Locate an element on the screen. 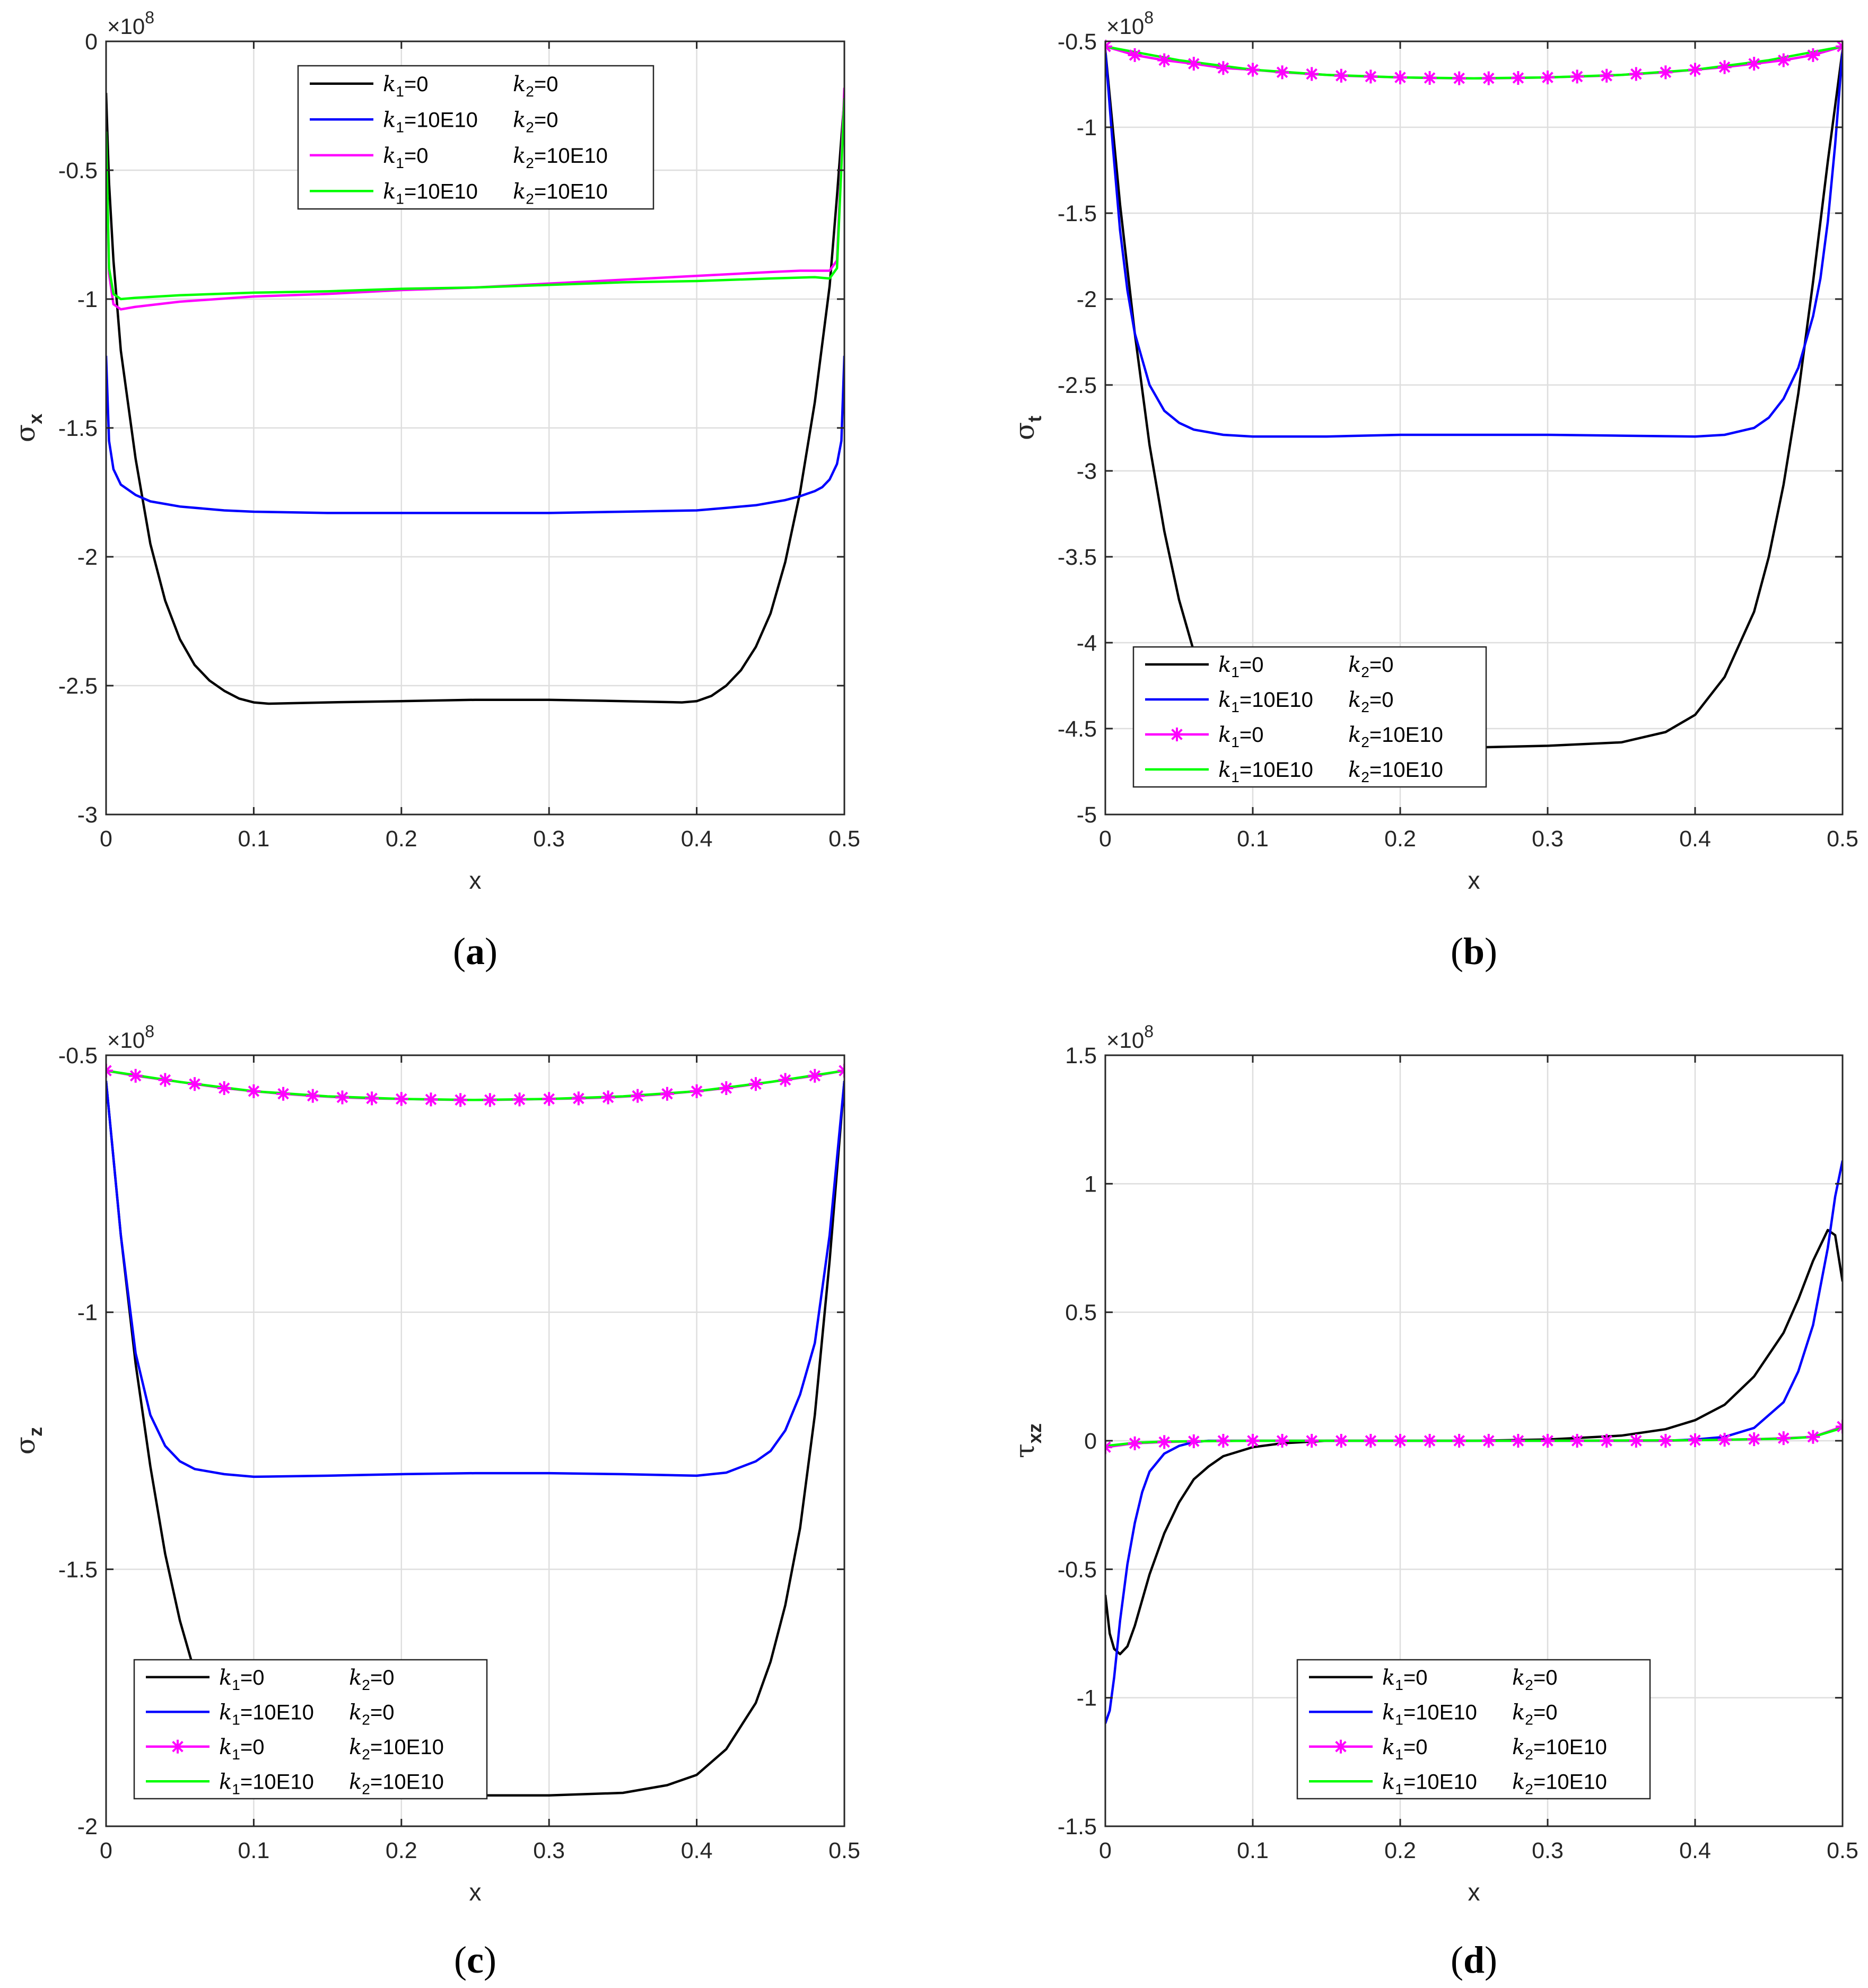 The width and height of the screenshot is (1868, 1988). x-tick-label: 0.2 is located at coordinates (401, 1850).